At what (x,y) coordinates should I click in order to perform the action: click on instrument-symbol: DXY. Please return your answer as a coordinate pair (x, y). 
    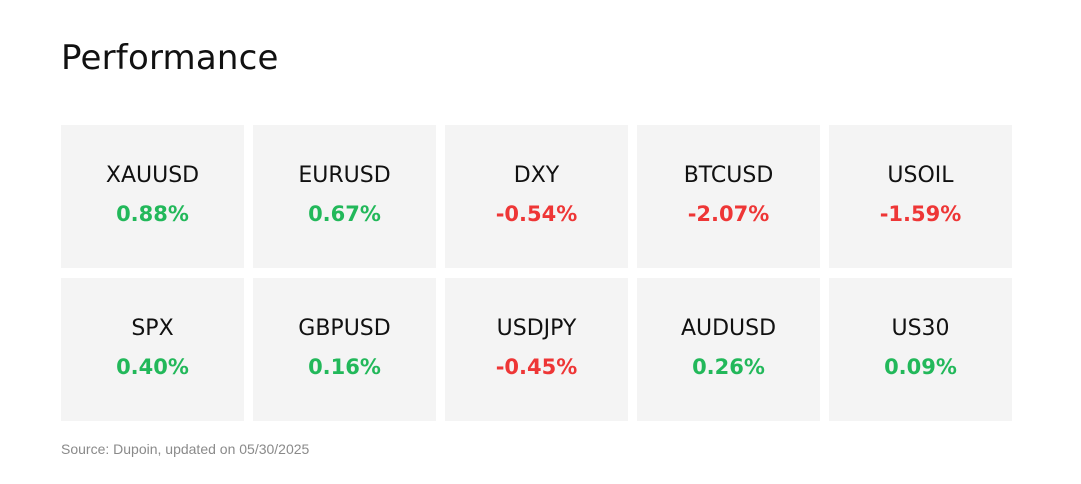
    Looking at the image, I should click on (536, 175).